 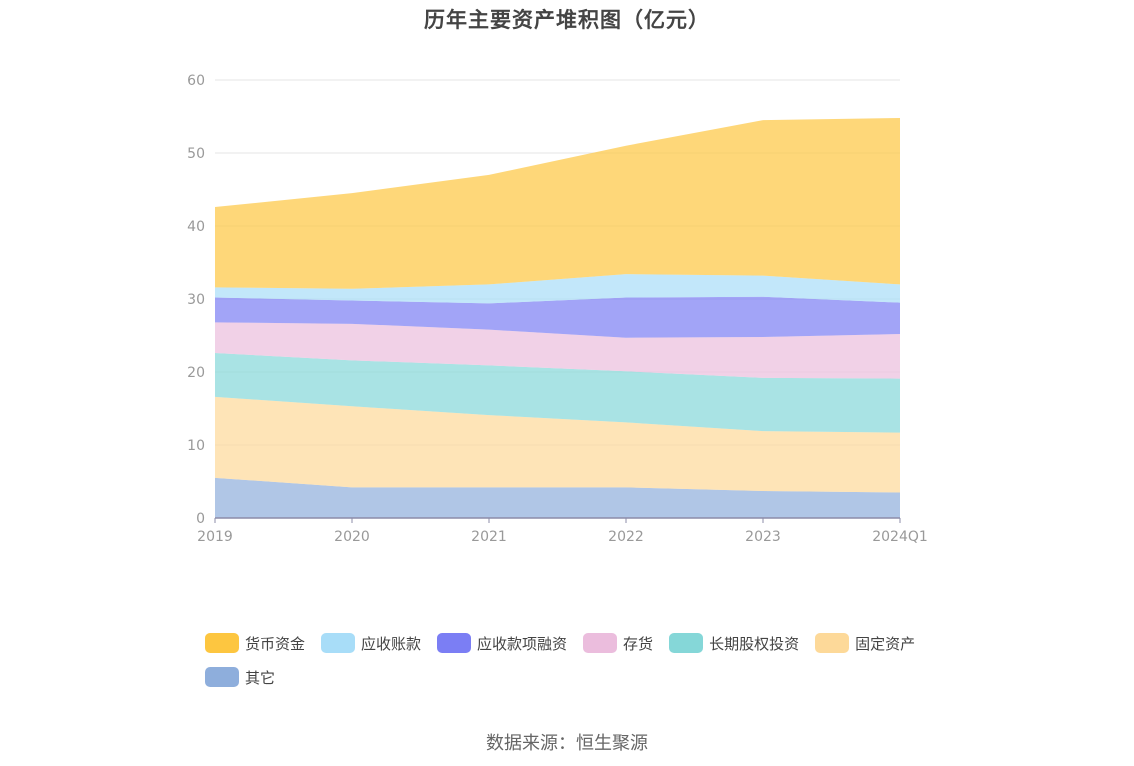 I want to click on chart-legend: 货币资金 应收账款 应收款项融资 存货 长期股权投资 固定资产其它, so click(x=575, y=660).